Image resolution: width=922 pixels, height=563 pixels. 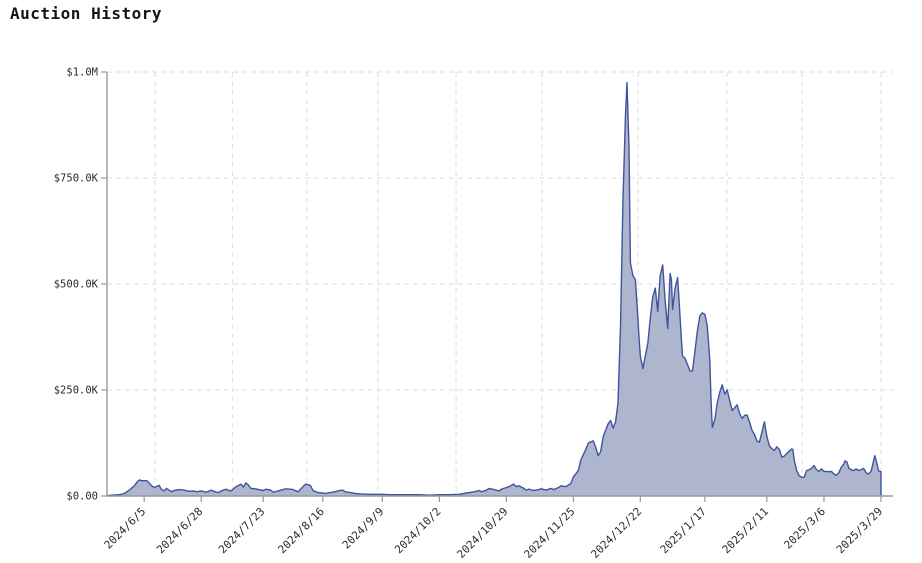 What do you see at coordinates (417, 530) in the screenshot?
I see `x-tick-label: 2024/10/2` at bounding box center [417, 530].